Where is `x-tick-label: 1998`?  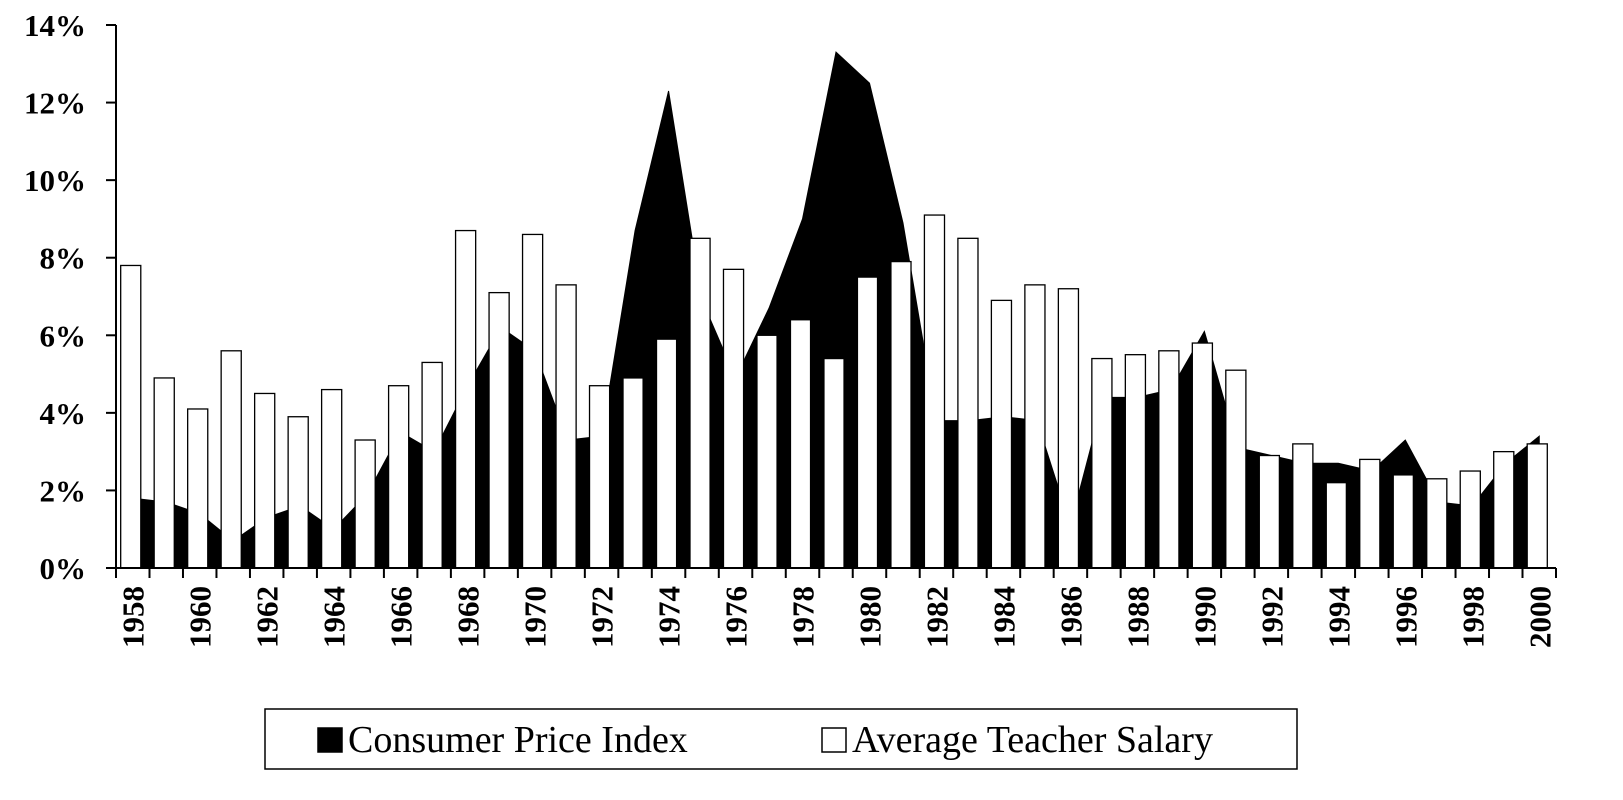
x-tick-label: 1998 is located at coordinates (1472, 617).